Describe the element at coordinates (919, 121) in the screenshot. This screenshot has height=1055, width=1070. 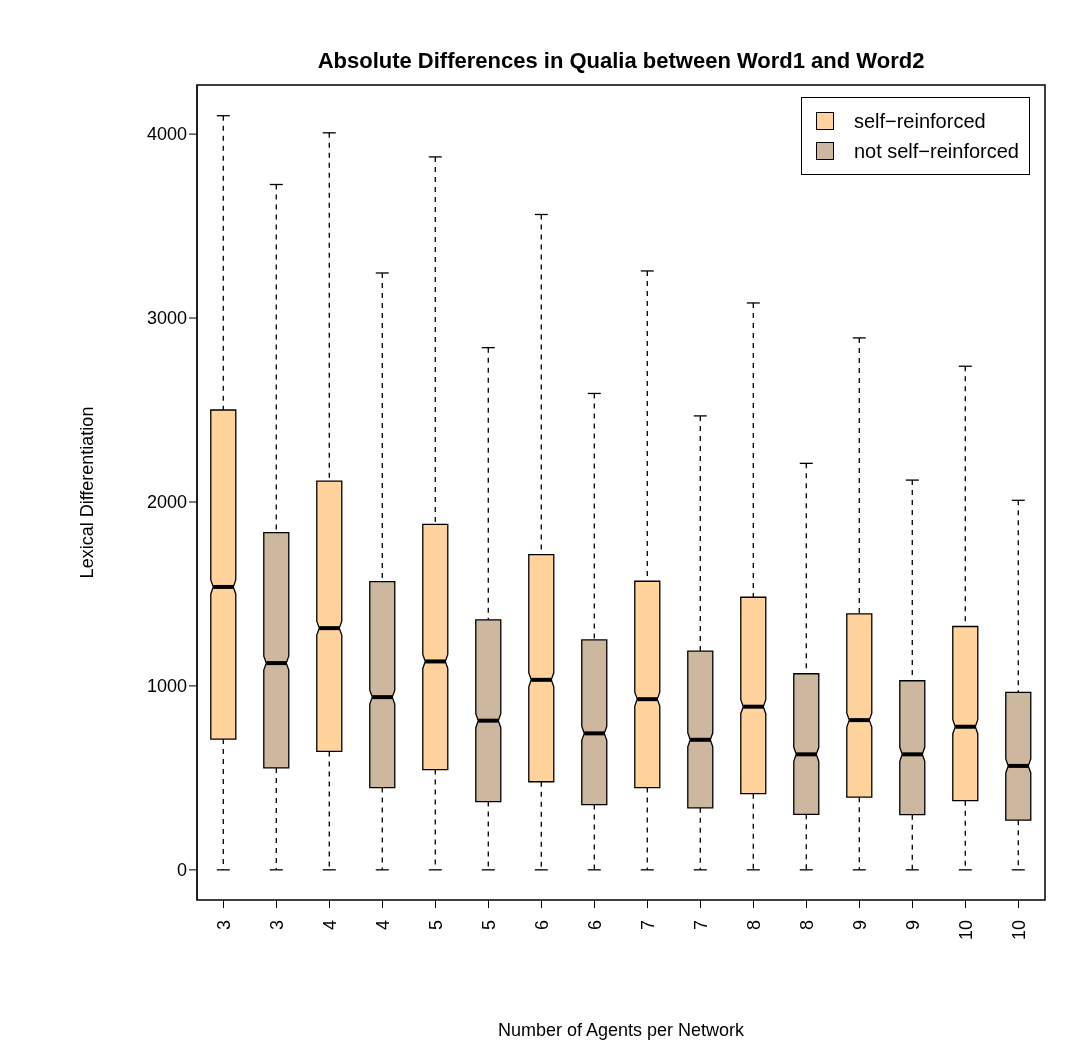
I see `legend-label: self−reinforced` at that location.